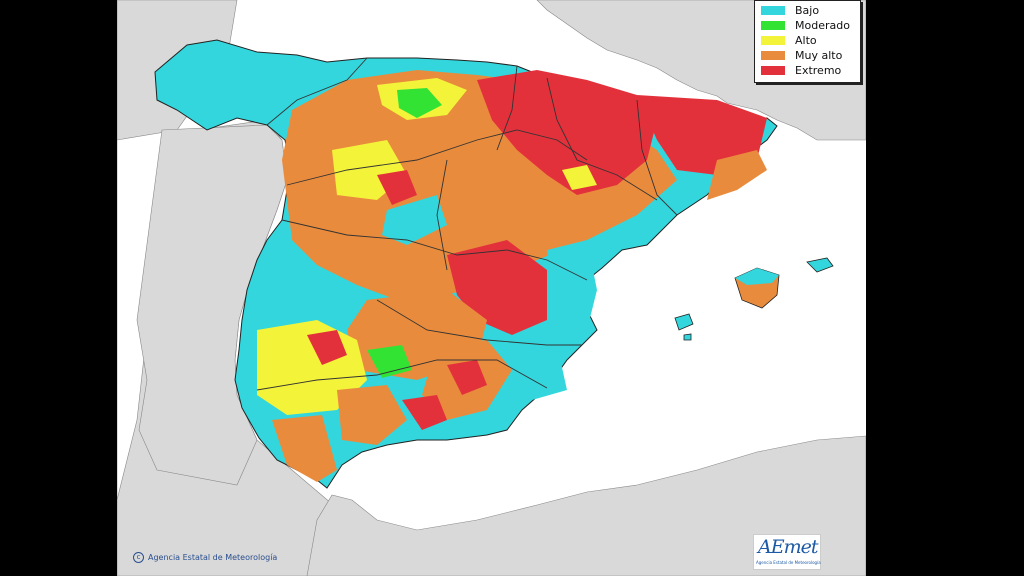  I want to click on aemet-logo: AEmet Agencia Estatal de Meteorología, so click(787, 552).